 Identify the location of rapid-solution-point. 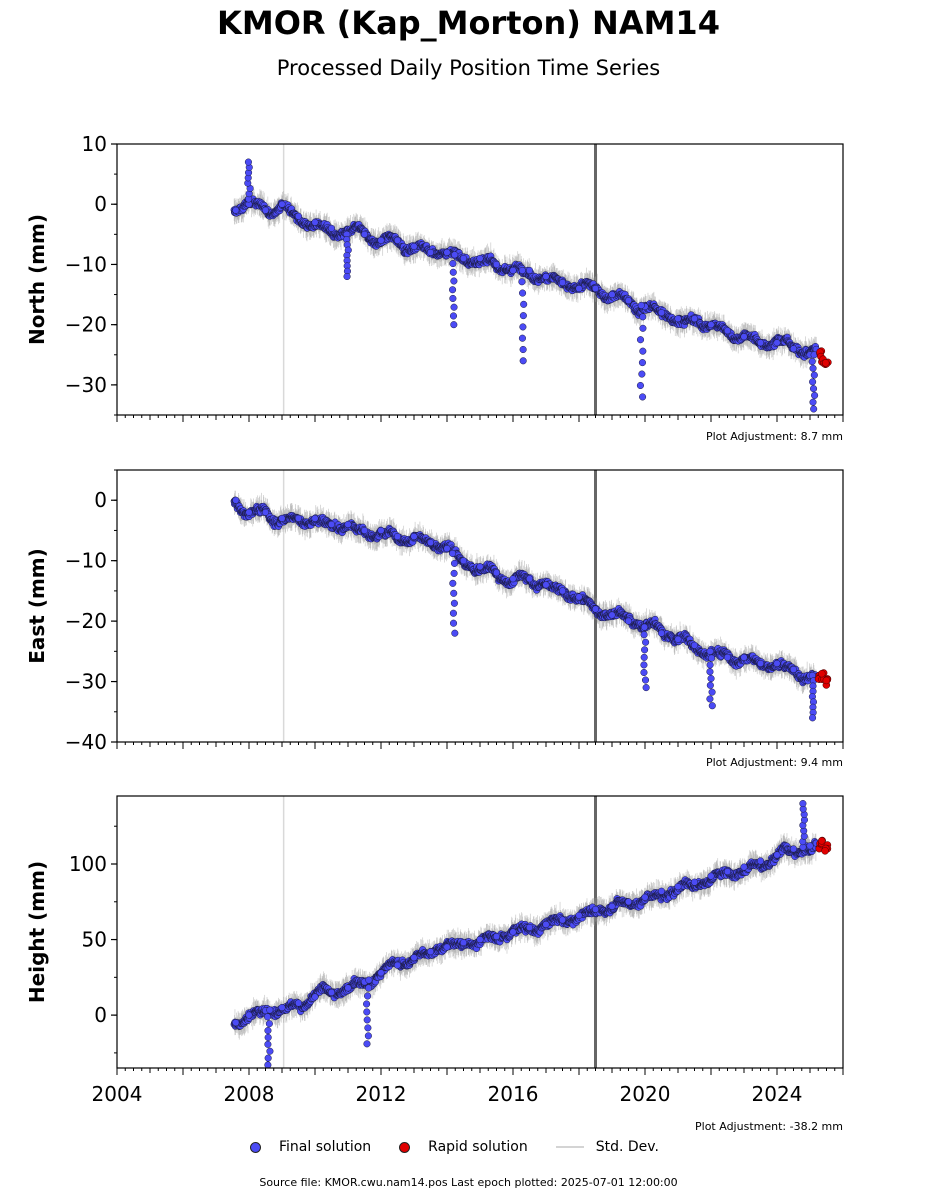
(825, 363).